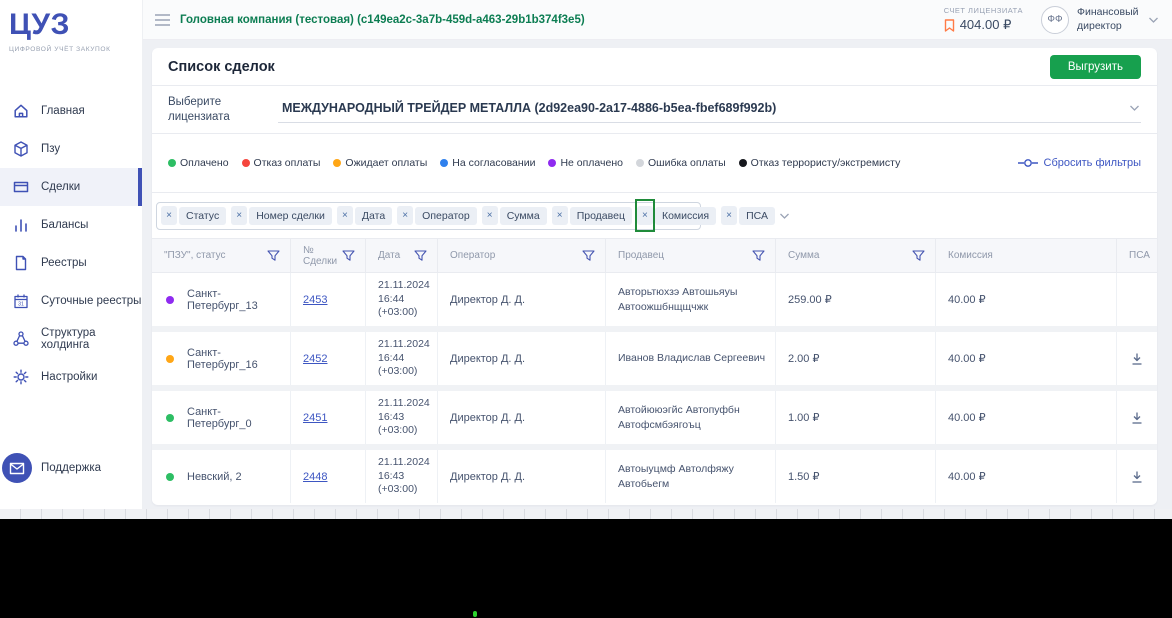  Describe the element at coordinates (487, 163) in the screenshot. I see `legend-item: На согласовании` at that location.